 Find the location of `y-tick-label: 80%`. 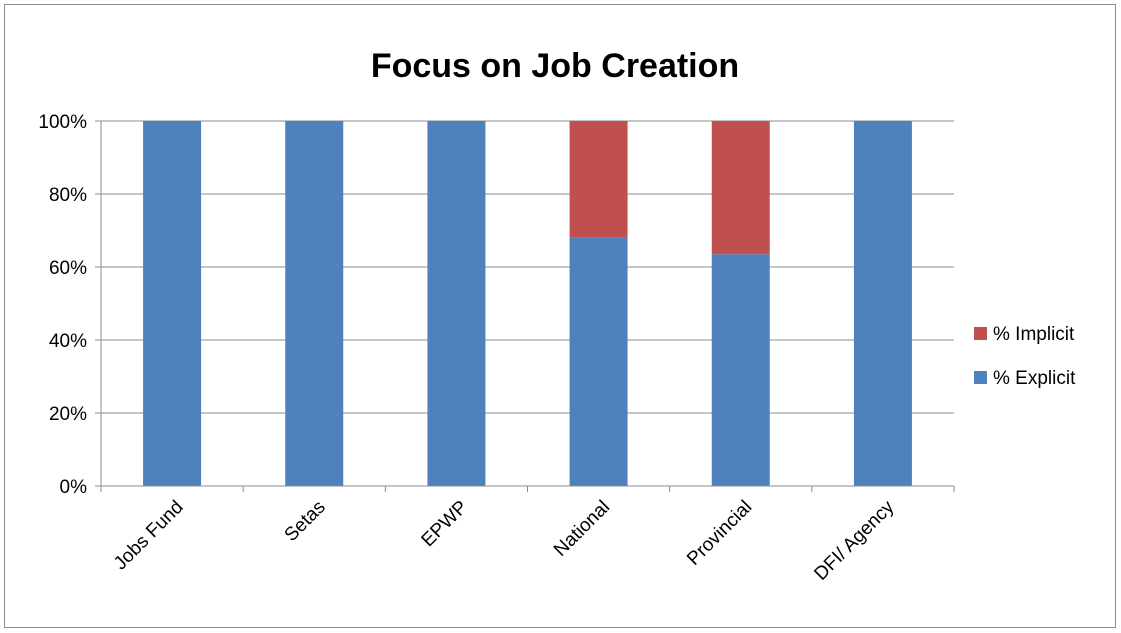

y-tick-label: 80% is located at coordinates (68, 195).